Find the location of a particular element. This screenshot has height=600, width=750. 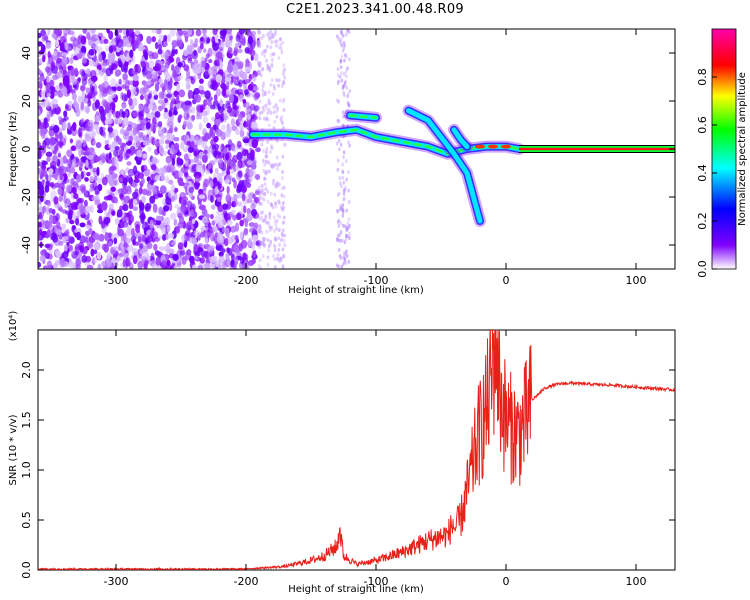

colorbar-tick-label: 0.6 is located at coordinates (702, 125).